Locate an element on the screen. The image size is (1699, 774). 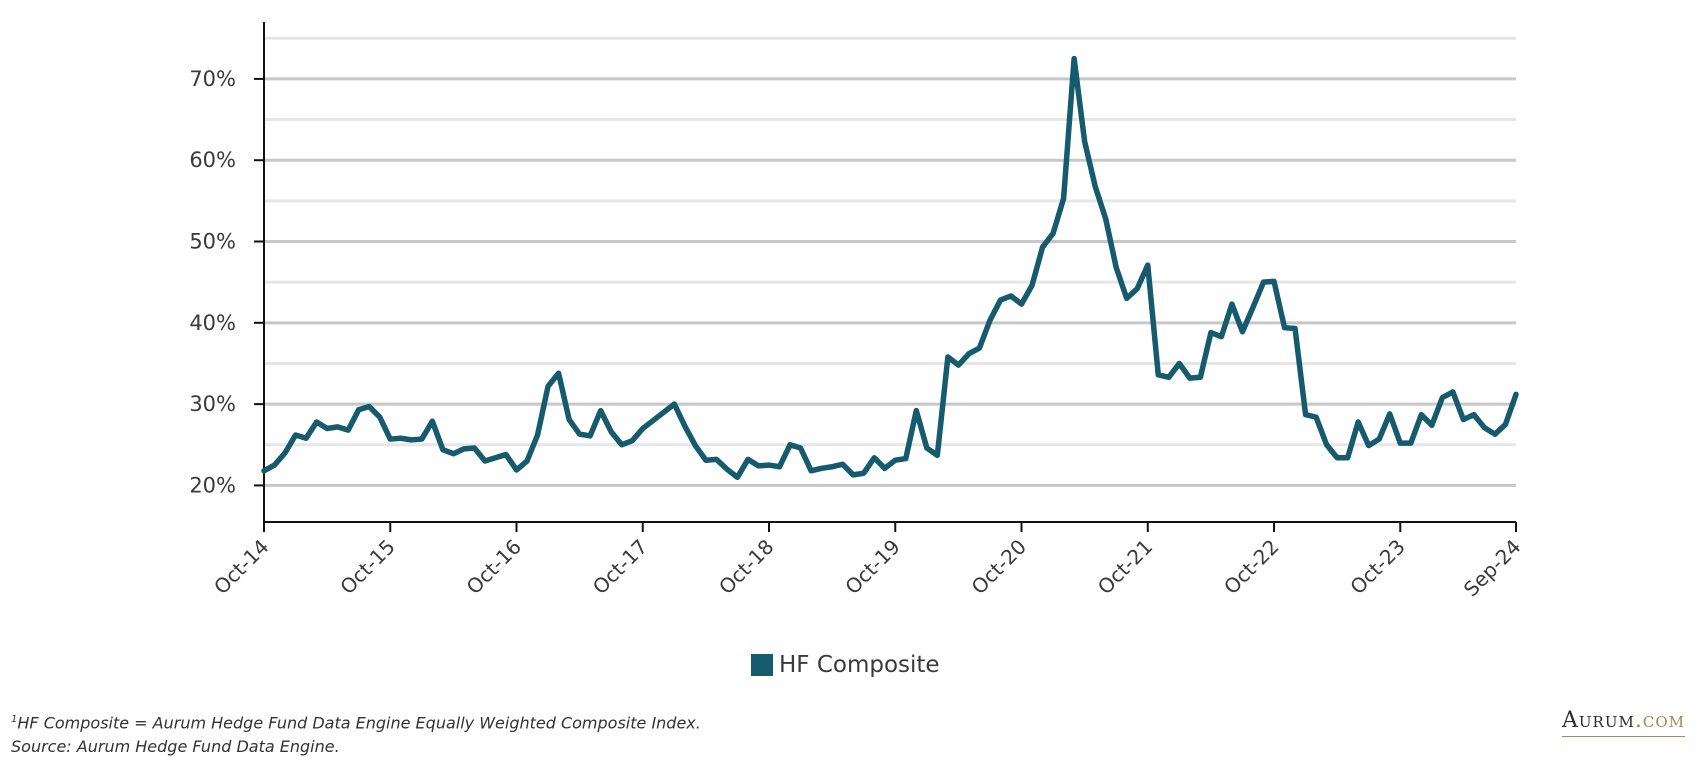
x-tick-label: Oct-14 is located at coordinates (241, 567).